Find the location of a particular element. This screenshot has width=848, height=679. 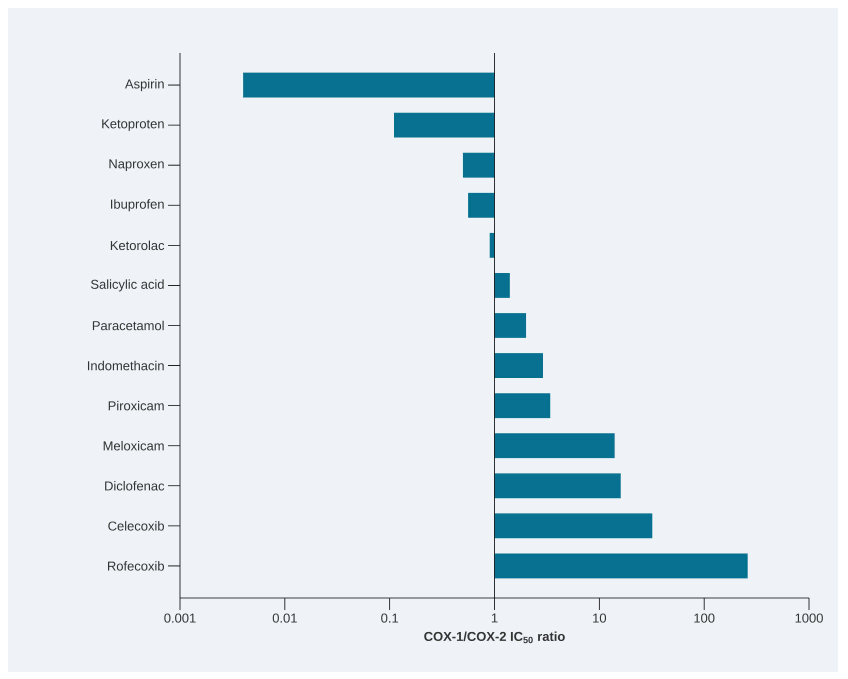

y-tick-label: Ketoproten is located at coordinates (133, 125).